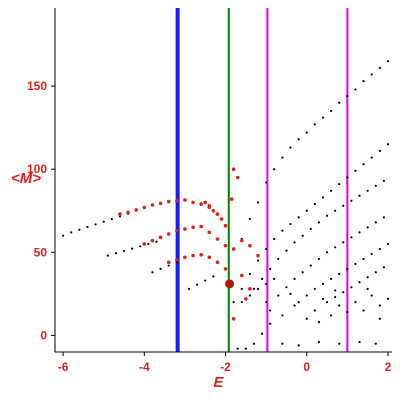 This screenshot has height=400, width=400. Describe the element at coordinates (388, 367) in the screenshot. I see `x-tick-label-4: 2` at that location.